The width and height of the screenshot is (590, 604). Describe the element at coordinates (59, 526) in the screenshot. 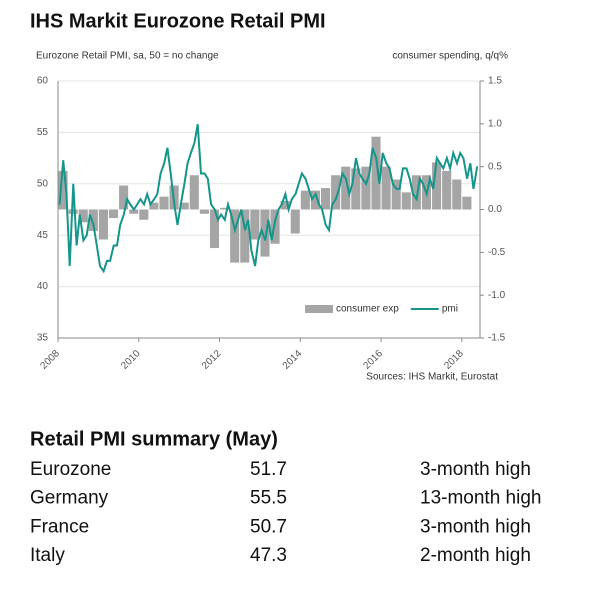

I see `table-cell: France` at that location.